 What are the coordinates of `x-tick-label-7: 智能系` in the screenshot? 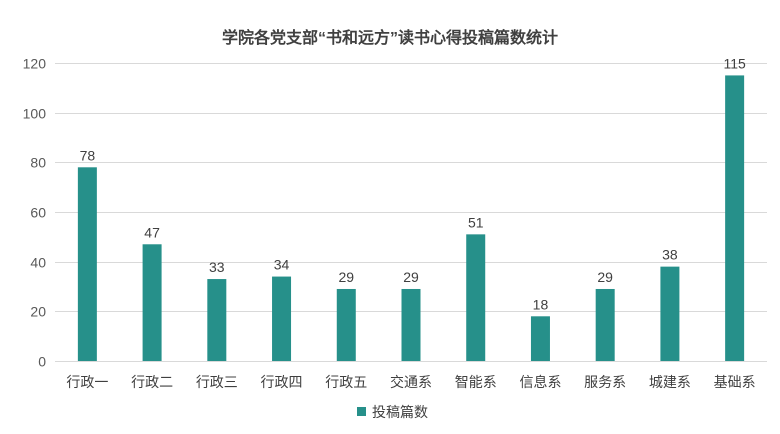 It's located at (476, 382).